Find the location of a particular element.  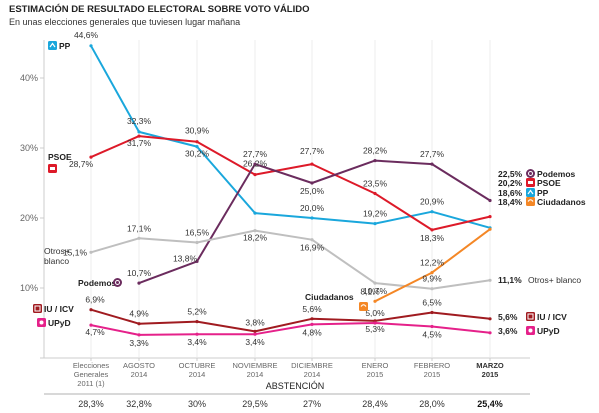

data-label-pp: 20,0% is located at coordinates (312, 208).